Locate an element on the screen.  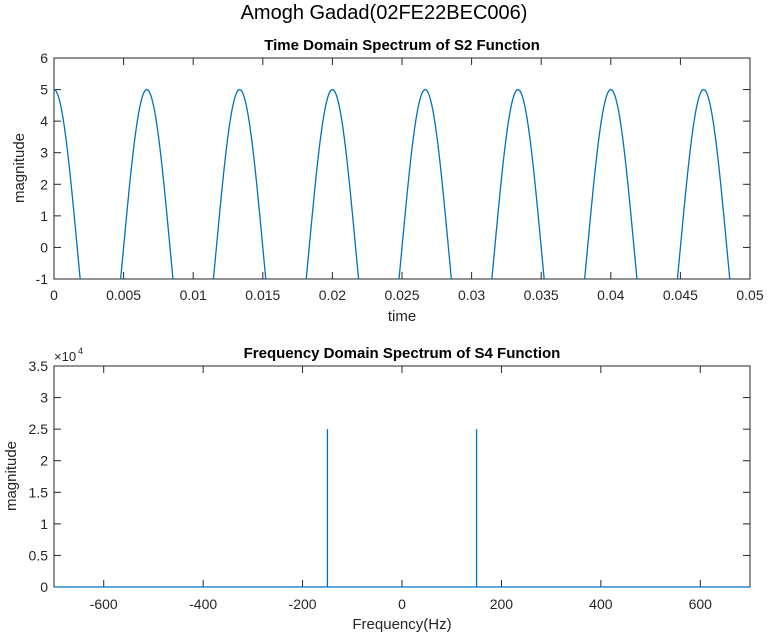
svg-text: 4 is located at coordinates (80, 351).